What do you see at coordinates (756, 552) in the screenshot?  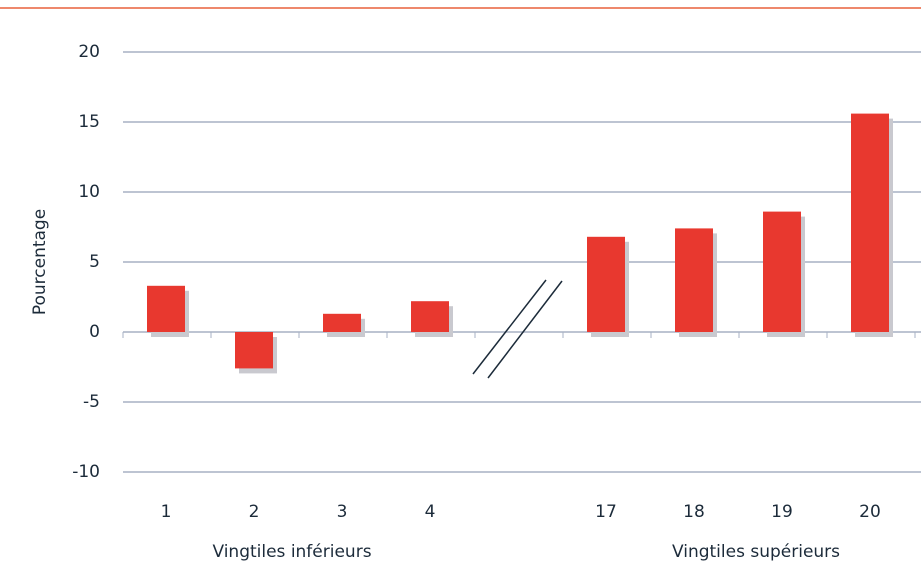 I see `group-label: Vingtiles supérieurs` at bounding box center [756, 552].